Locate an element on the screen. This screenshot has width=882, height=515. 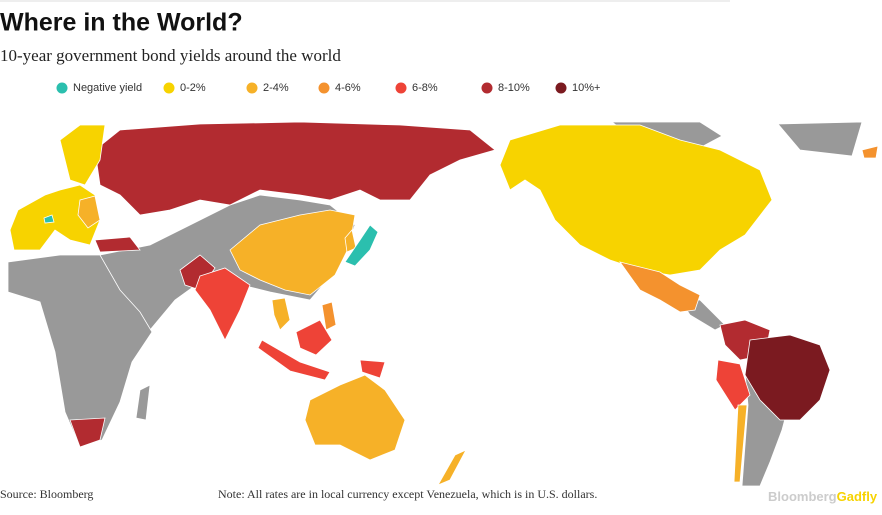
legend-label: 2-4% is located at coordinates (276, 88).